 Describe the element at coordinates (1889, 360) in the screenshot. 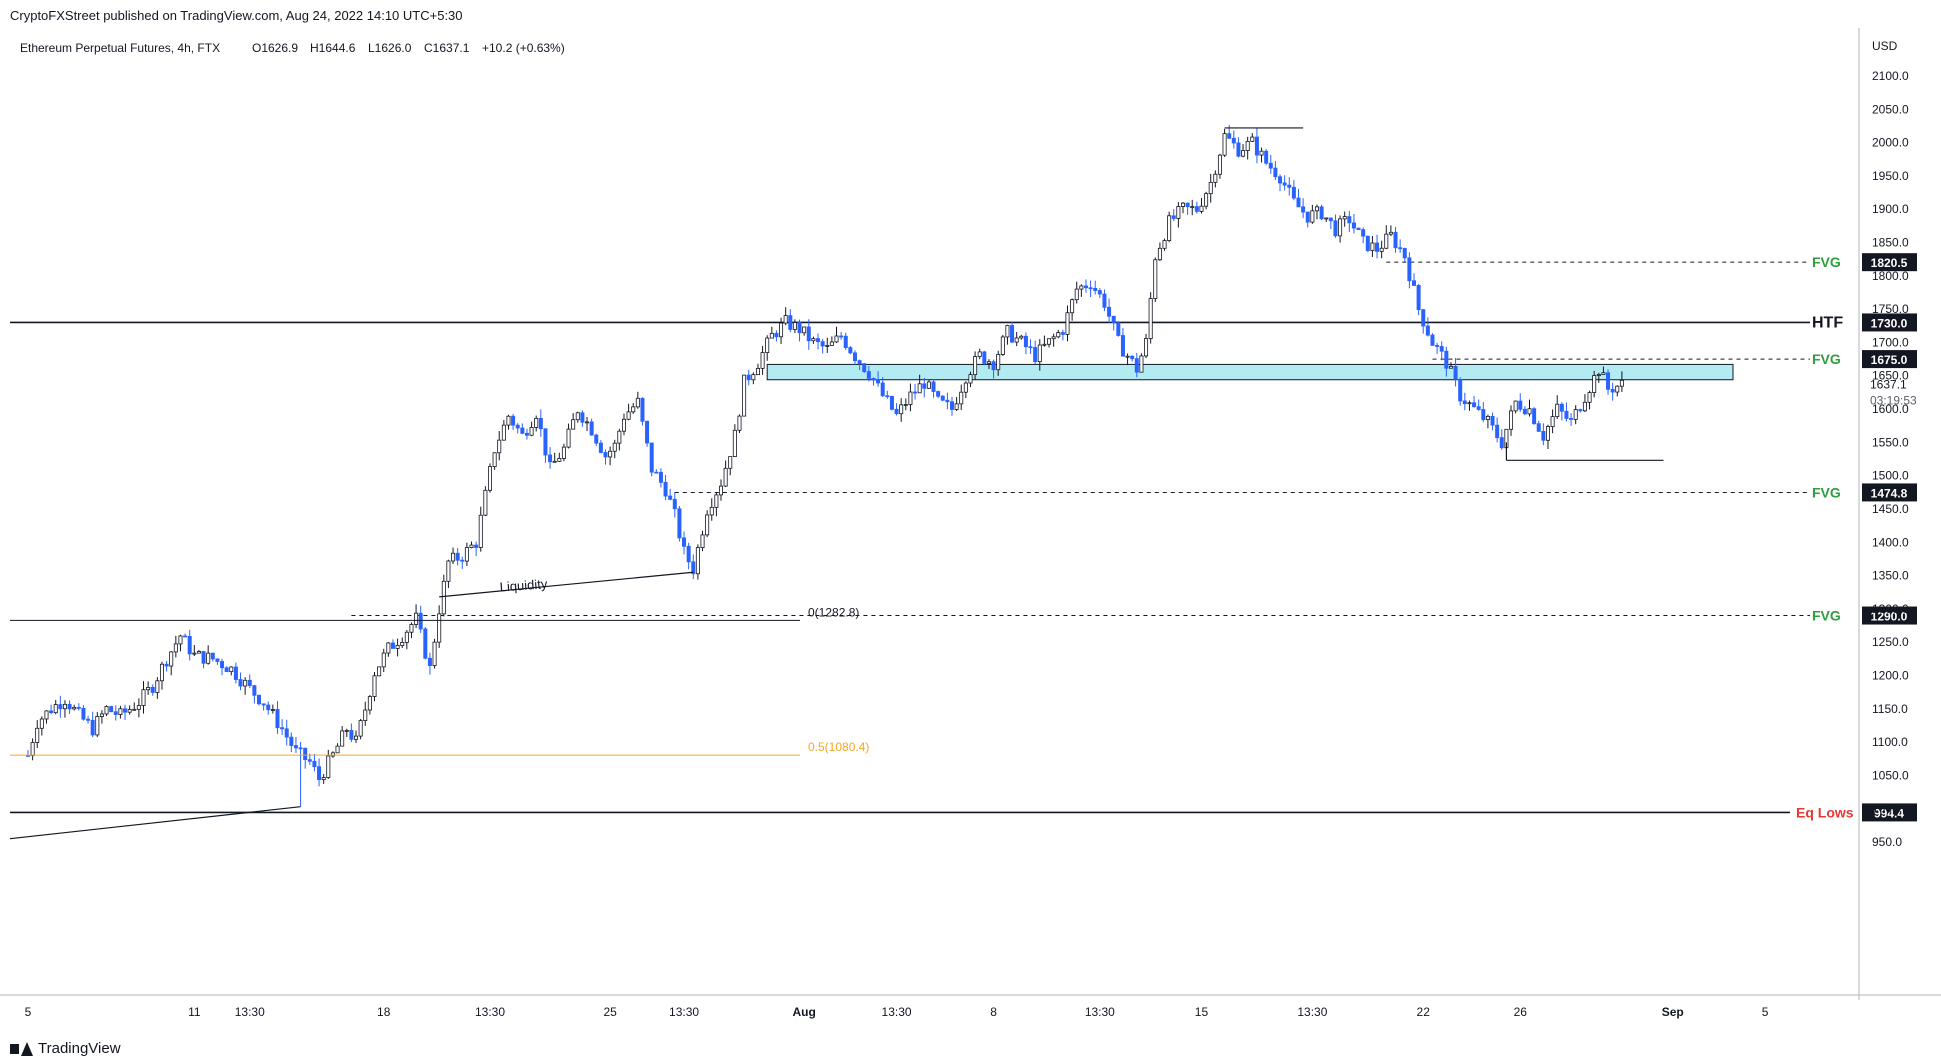

I see `level-price-label: 1675.0` at that location.